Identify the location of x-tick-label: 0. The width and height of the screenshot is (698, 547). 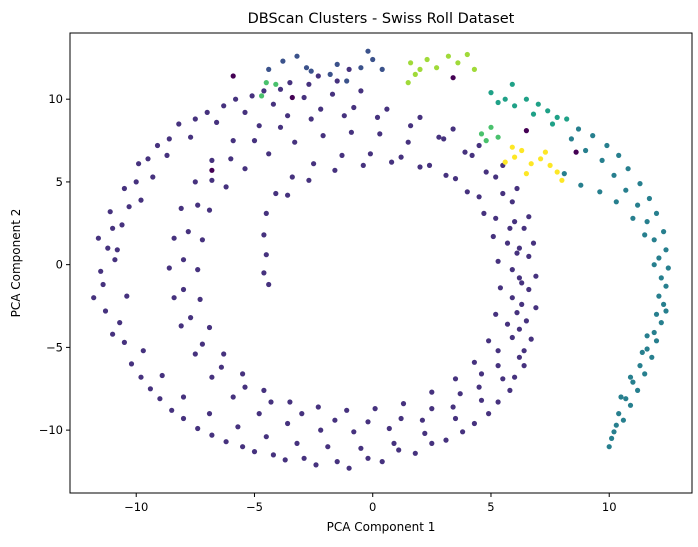
(372, 507).